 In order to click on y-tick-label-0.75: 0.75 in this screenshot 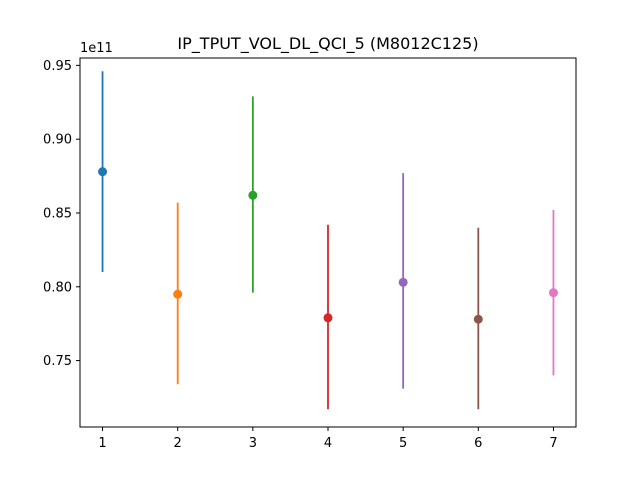, I will do `click(57, 361)`.